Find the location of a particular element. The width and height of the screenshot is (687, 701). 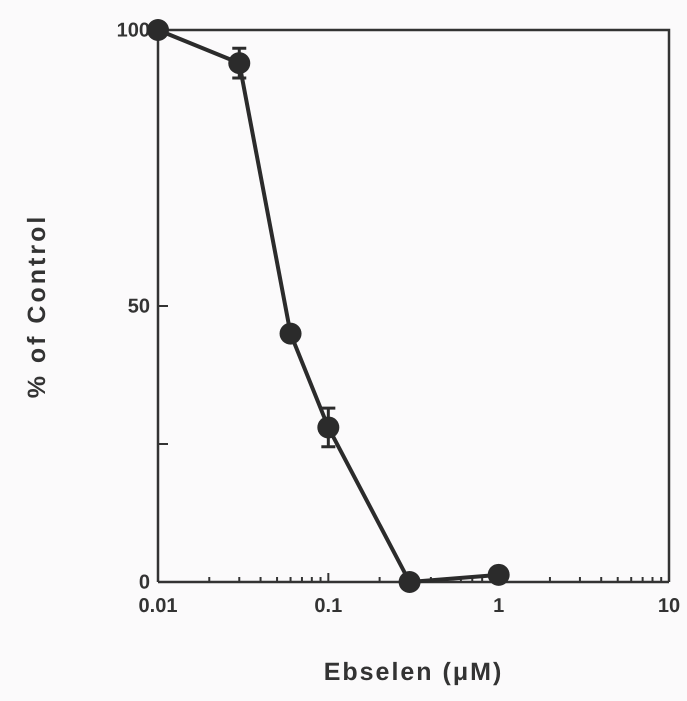

x-tick-label: 1 is located at coordinates (498, 606).